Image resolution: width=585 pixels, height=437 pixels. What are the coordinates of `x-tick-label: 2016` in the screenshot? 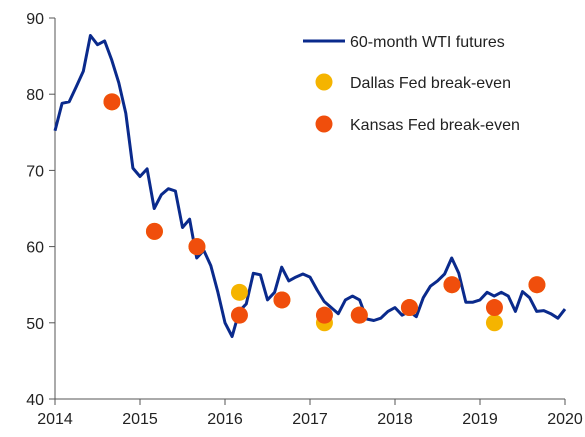 It's located at (225, 419).